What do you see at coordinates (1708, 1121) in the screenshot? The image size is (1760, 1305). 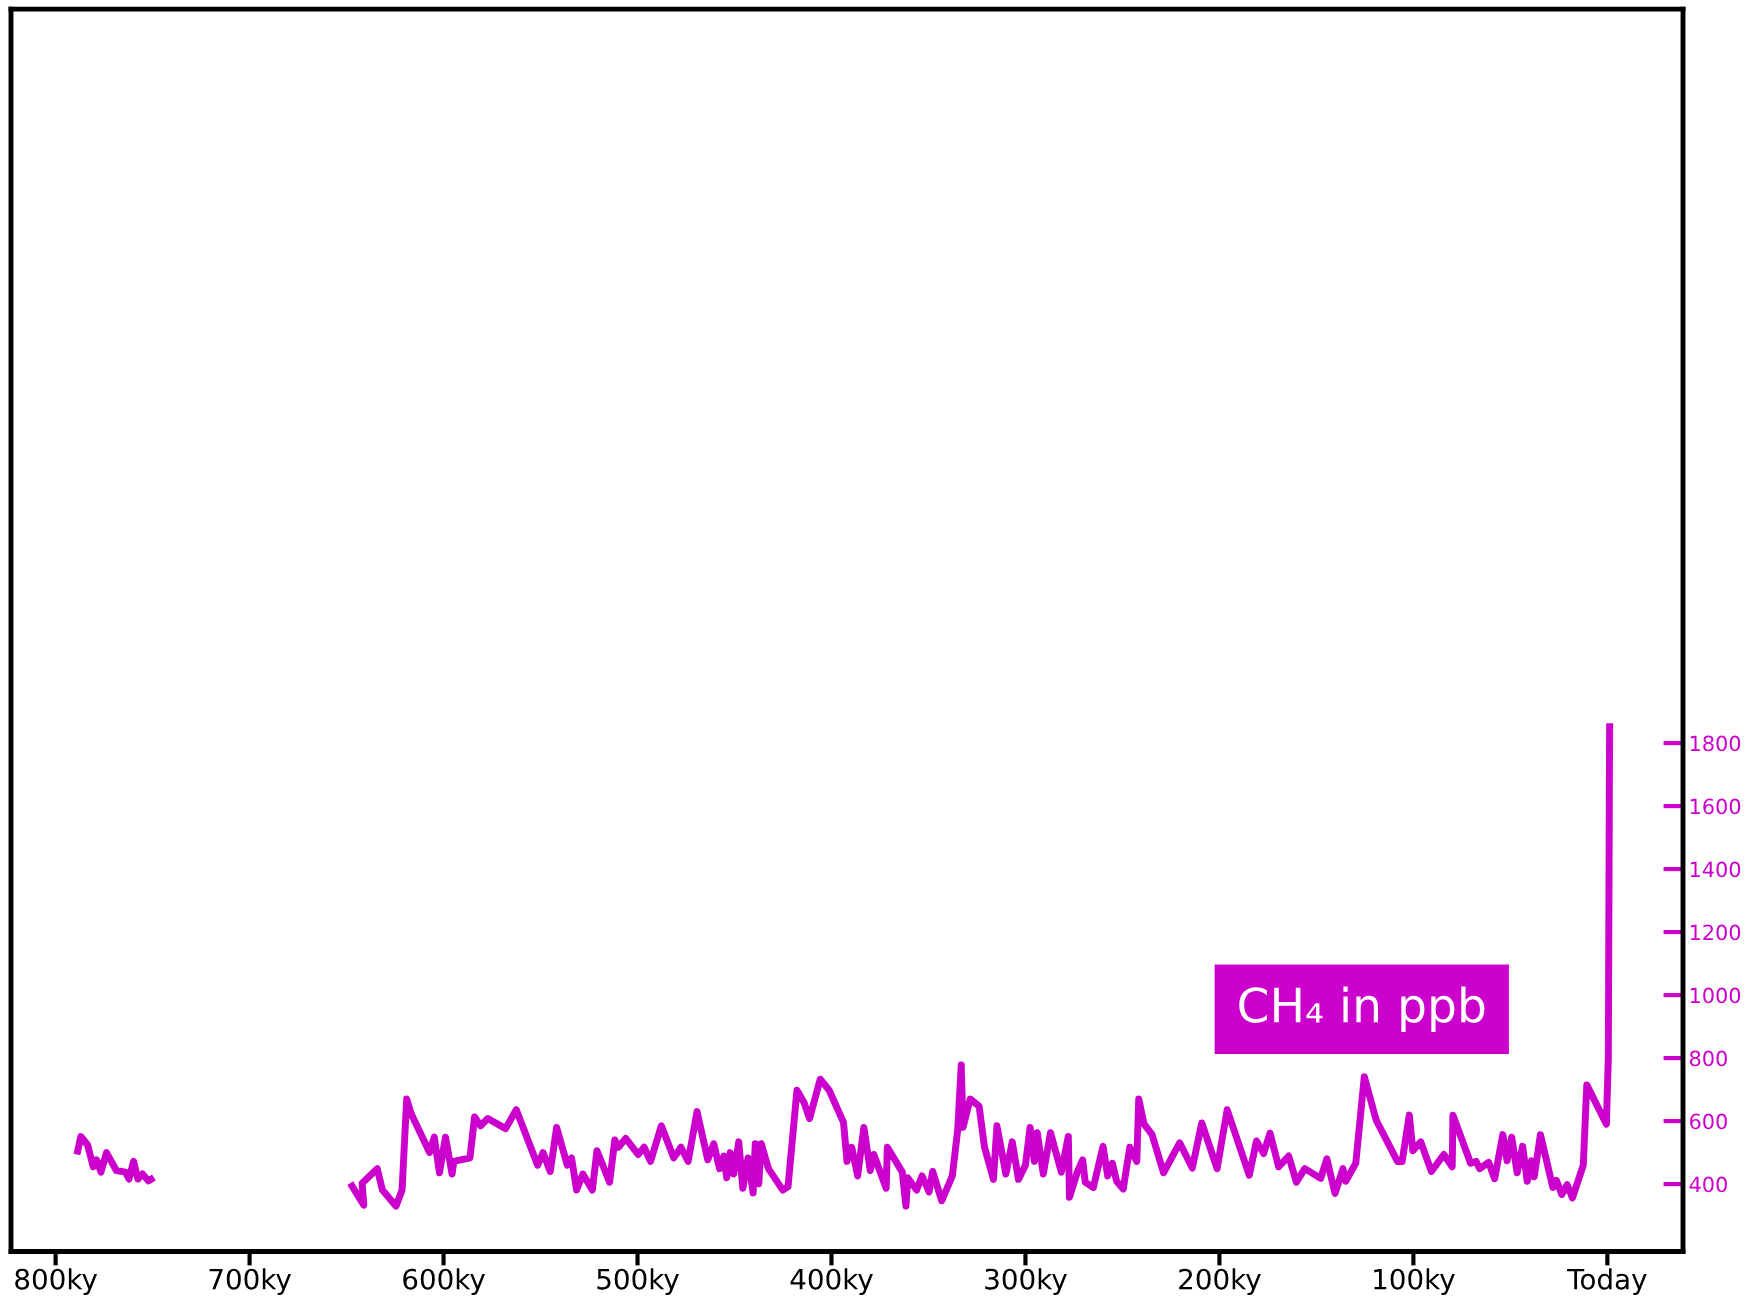 I see `y-tick-label: 600` at bounding box center [1708, 1121].